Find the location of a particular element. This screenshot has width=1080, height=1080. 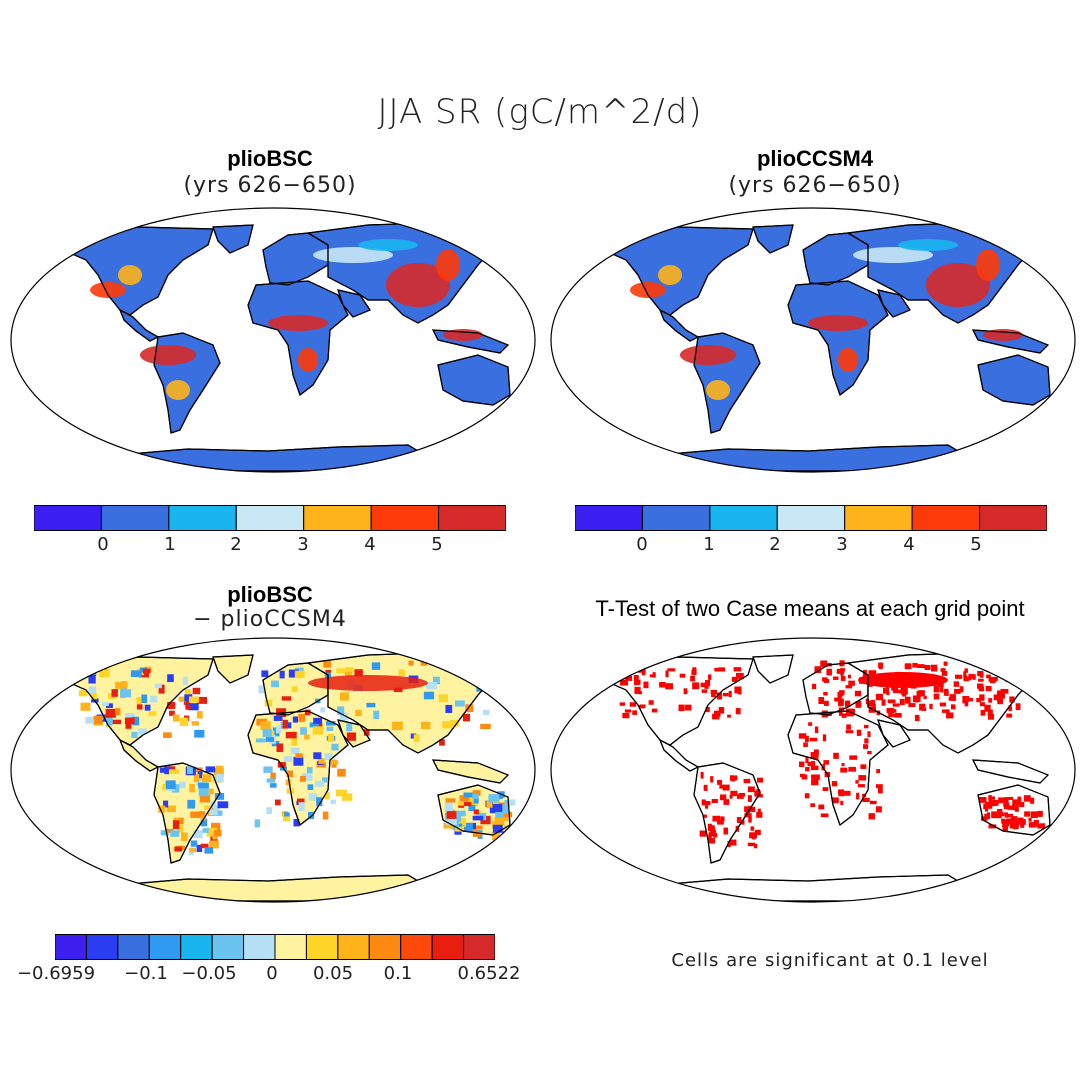

south-america-border is located at coordinates (727, 813).